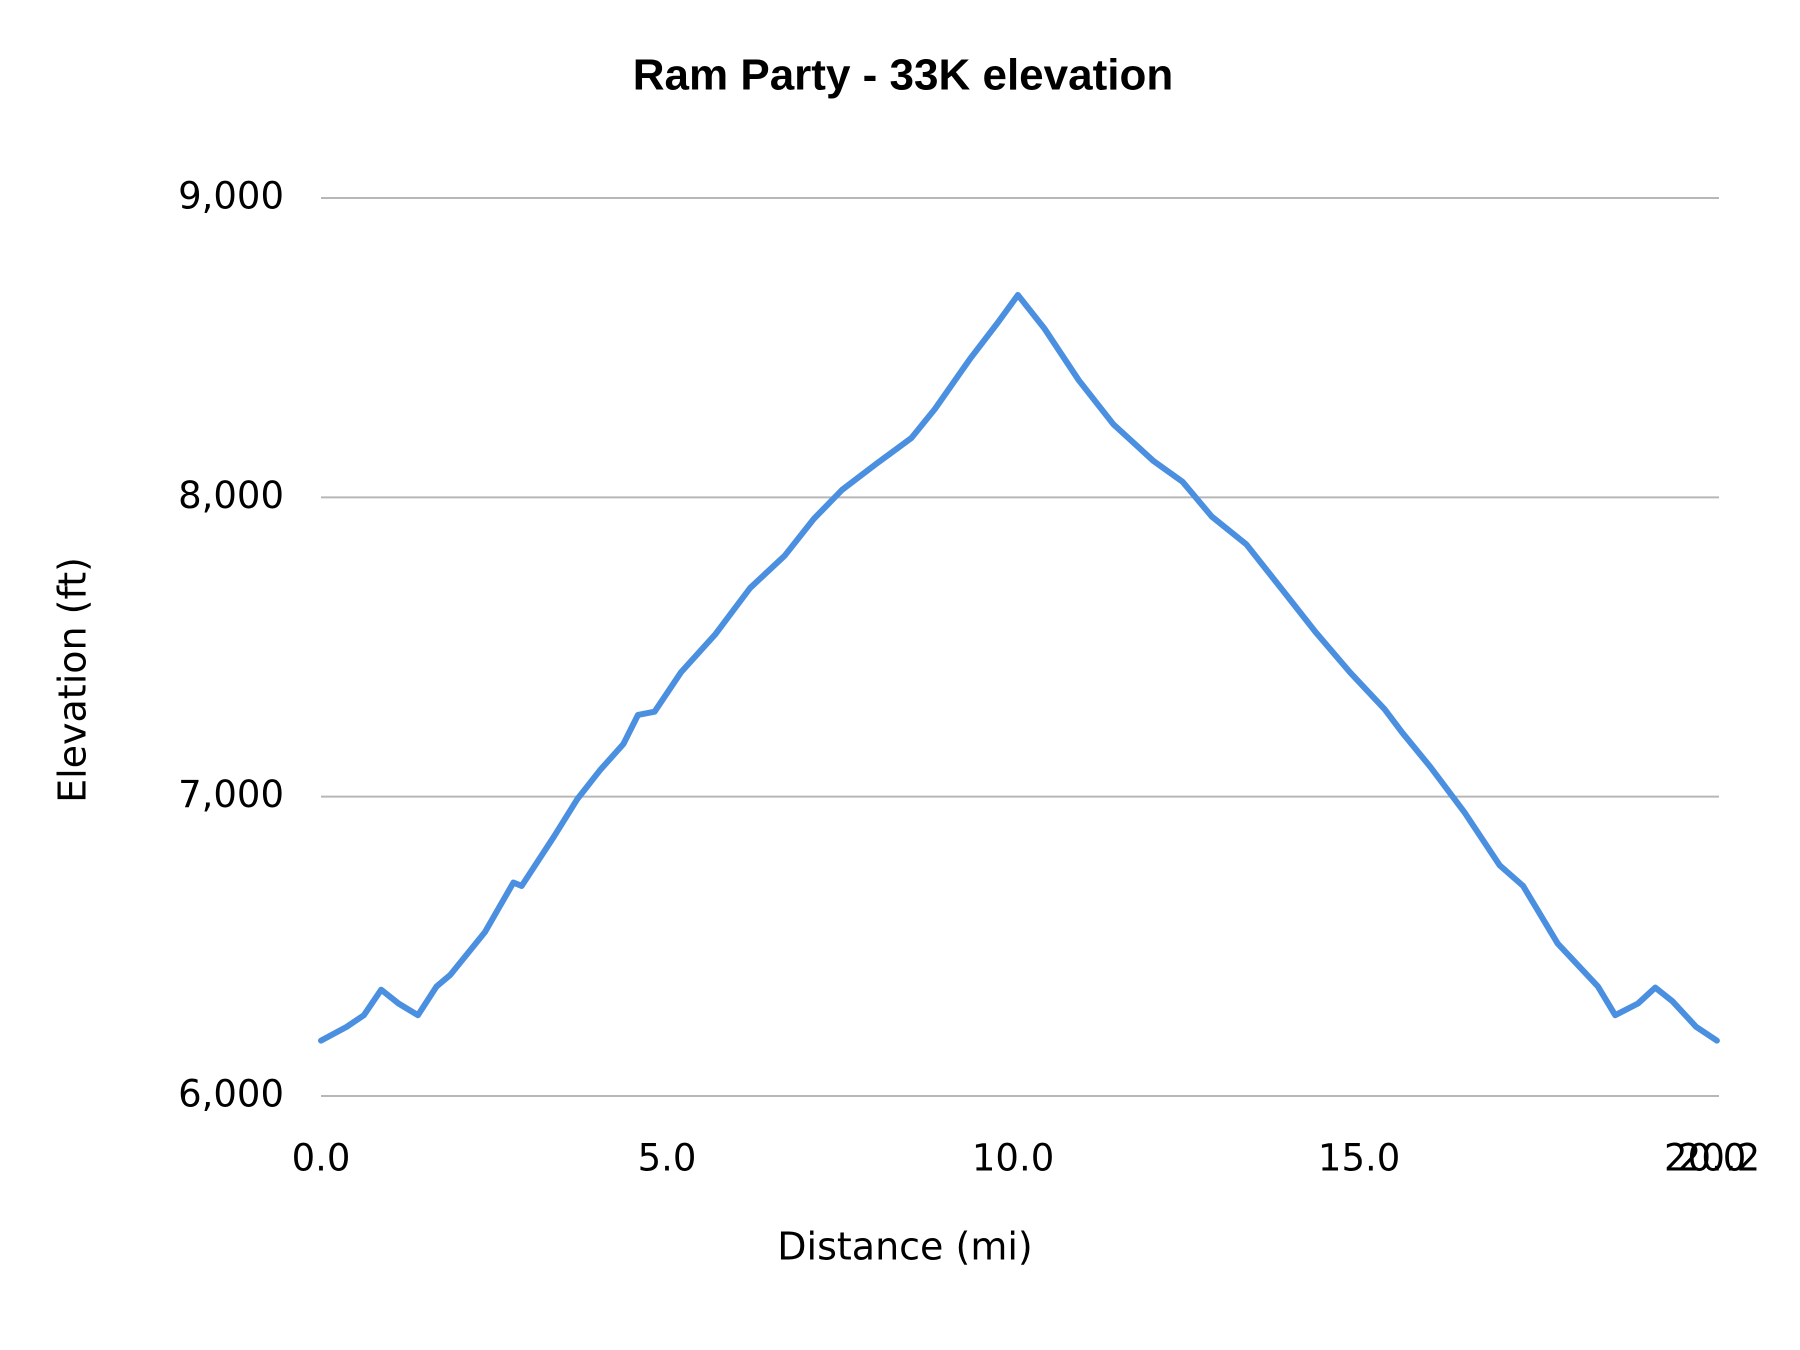 Image resolution: width=1800 pixels, height=1350 pixels. What do you see at coordinates (904, 1247) in the screenshot?
I see `x-axis-title: Distance (mi)` at bounding box center [904, 1247].